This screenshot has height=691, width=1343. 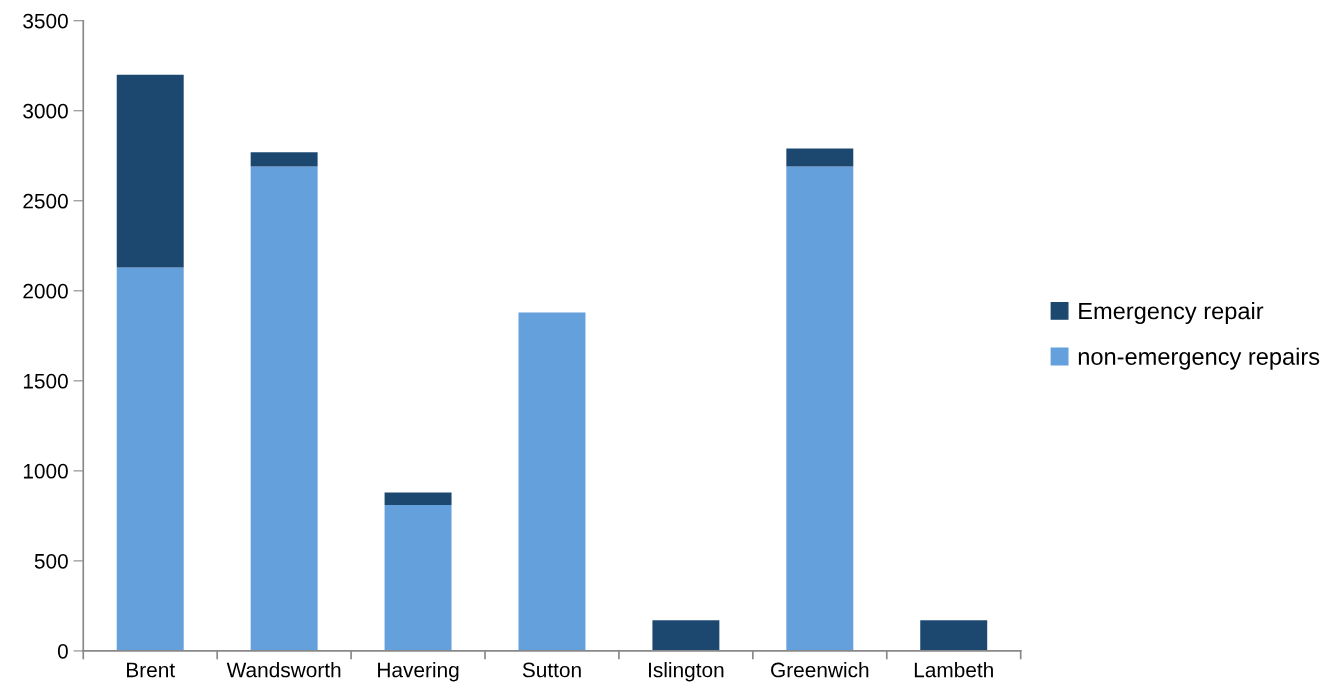 I want to click on y-tick-label: 1000, so click(x=45, y=471).